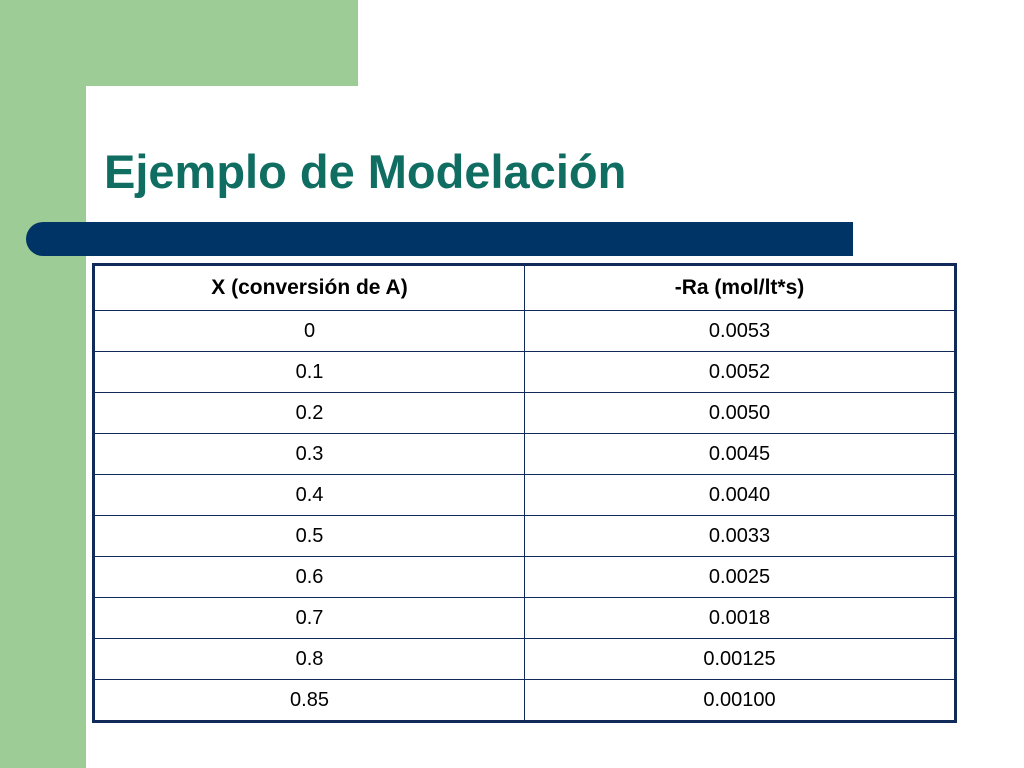 This screenshot has height=768, width=1024. What do you see at coordinates (740, 287) in the screenshot?
I see `column-header-rate: -Ra (mol/lt*s)` at bounding box center [740, 287].